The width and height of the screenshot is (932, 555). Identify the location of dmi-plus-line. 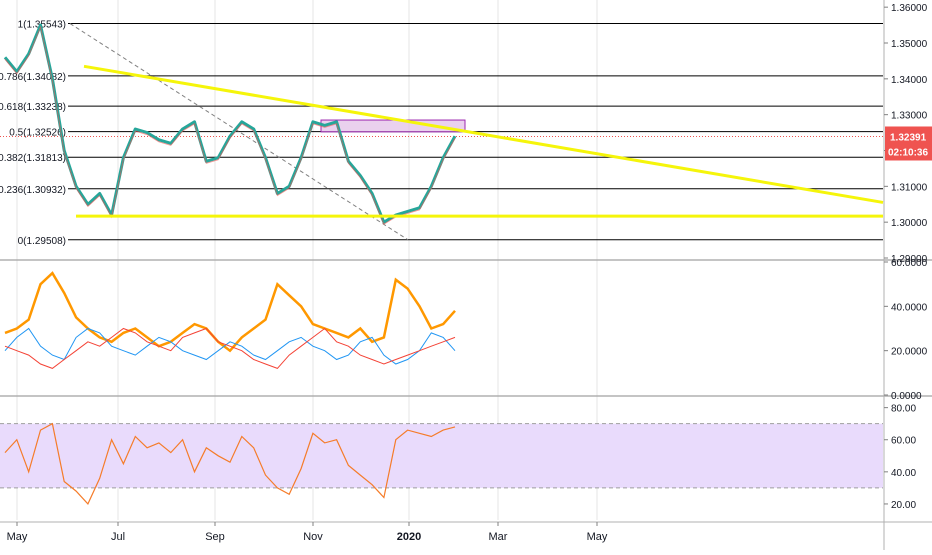
(230, 346).